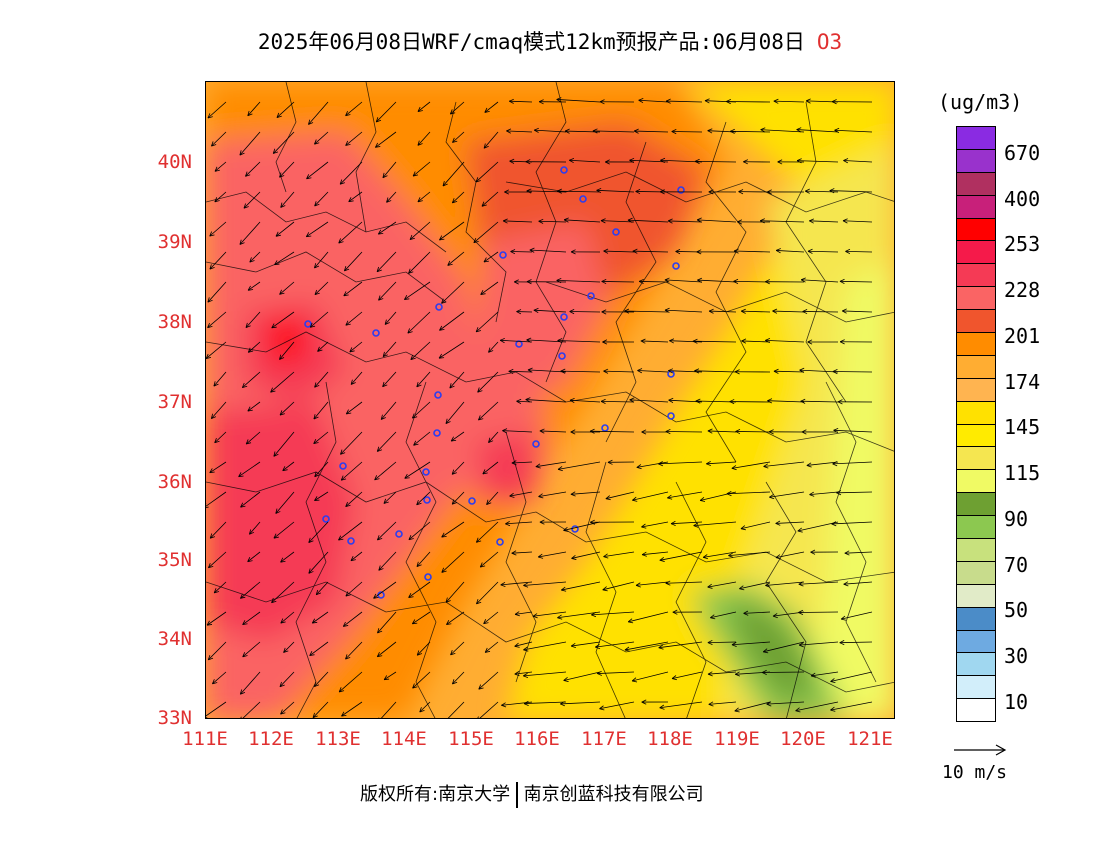 The height and width of the screenshot is (850, 1100). What do you see at coordinates (1022, 427) in the screenshot?
I see `colorbar-label-145: 145` at bounding box center [1022, 427].